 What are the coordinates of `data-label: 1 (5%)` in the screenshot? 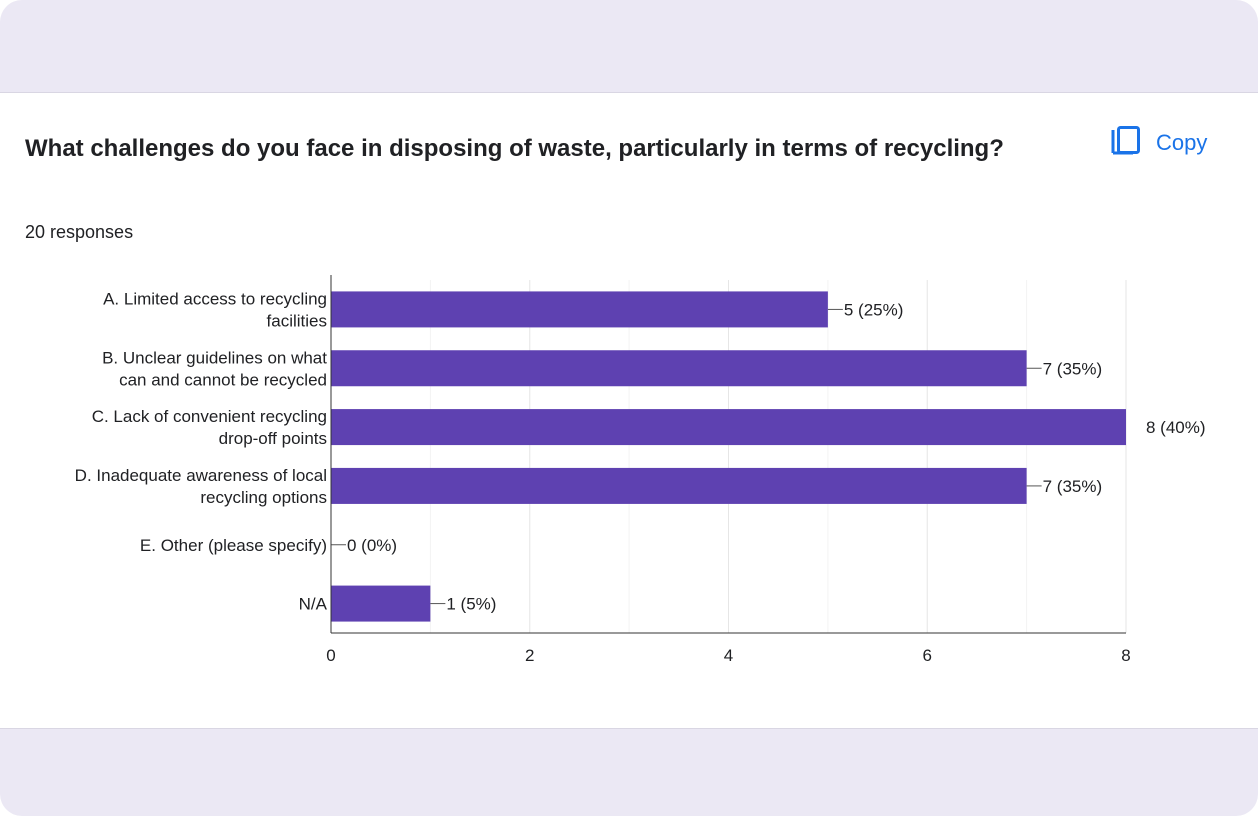 It's located at (471, 604).